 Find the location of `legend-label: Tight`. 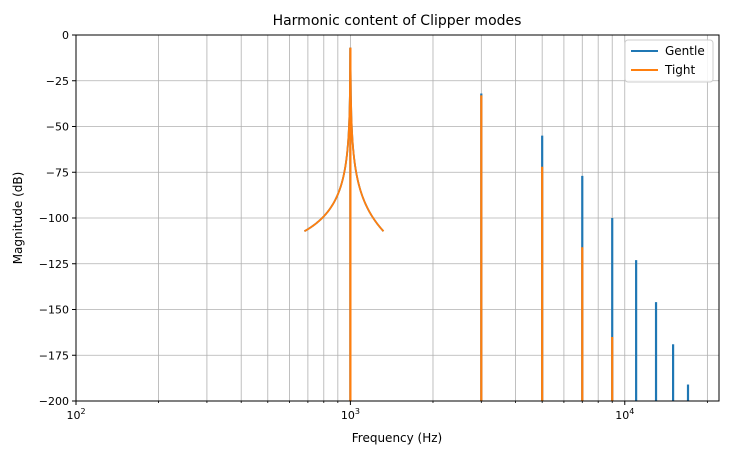

legend-label: Tight is located at coordinates (680, 70).